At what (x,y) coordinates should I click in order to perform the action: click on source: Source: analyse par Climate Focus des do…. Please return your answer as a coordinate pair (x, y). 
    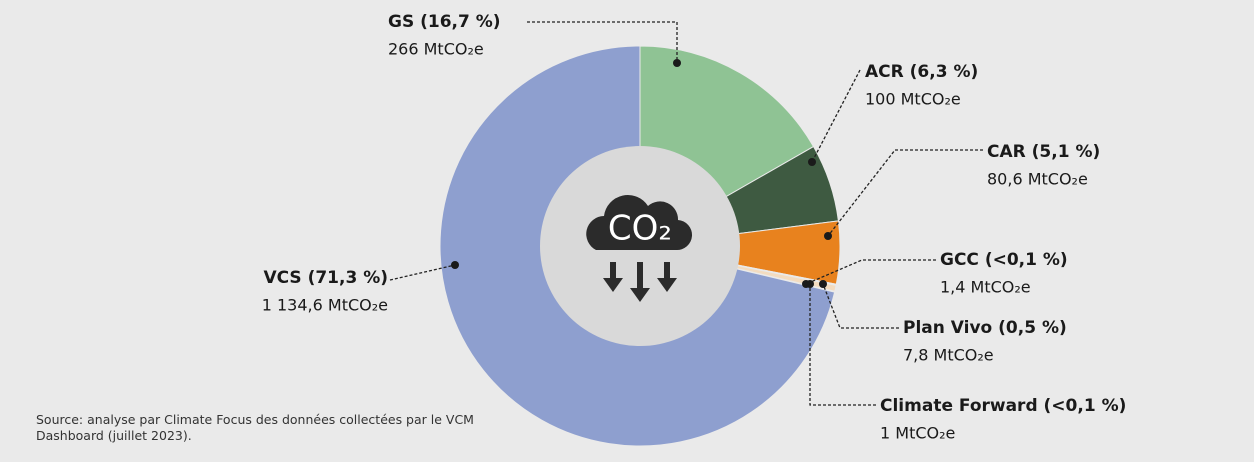
    Looking at the image, I should click on (255, 427).